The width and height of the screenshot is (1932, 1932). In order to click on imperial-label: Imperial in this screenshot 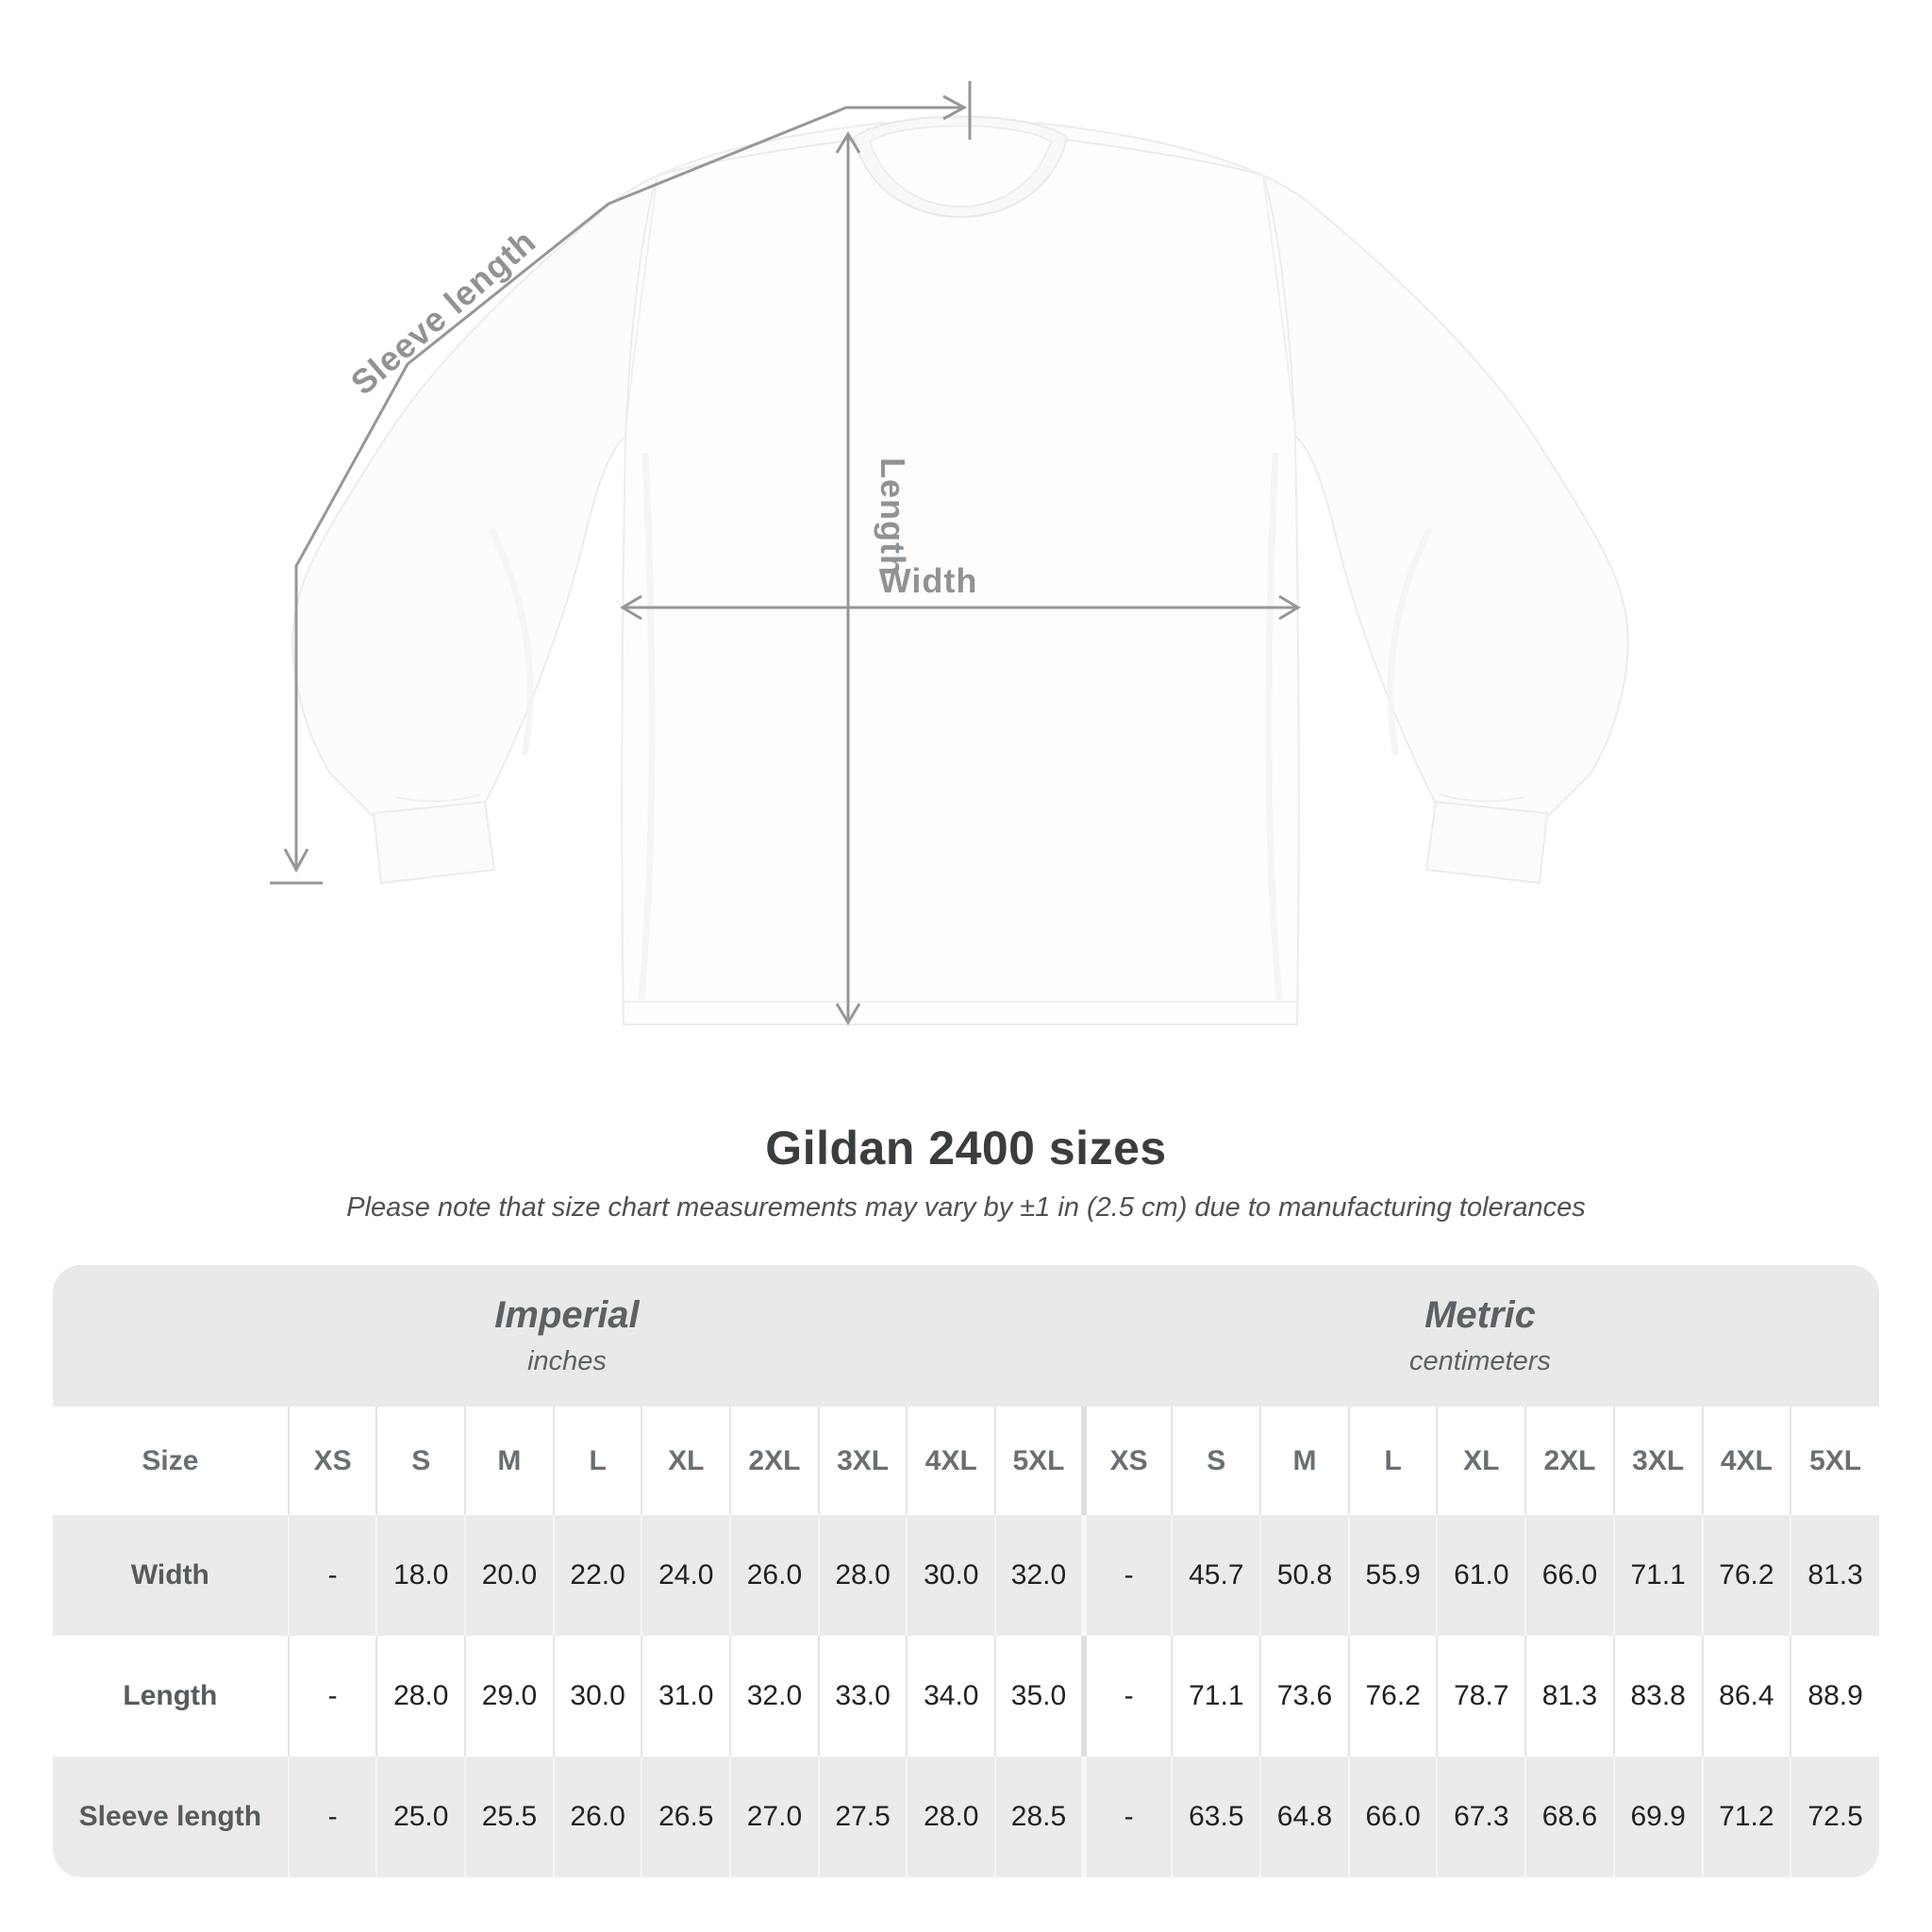, I will do `click(567, 1315)`.